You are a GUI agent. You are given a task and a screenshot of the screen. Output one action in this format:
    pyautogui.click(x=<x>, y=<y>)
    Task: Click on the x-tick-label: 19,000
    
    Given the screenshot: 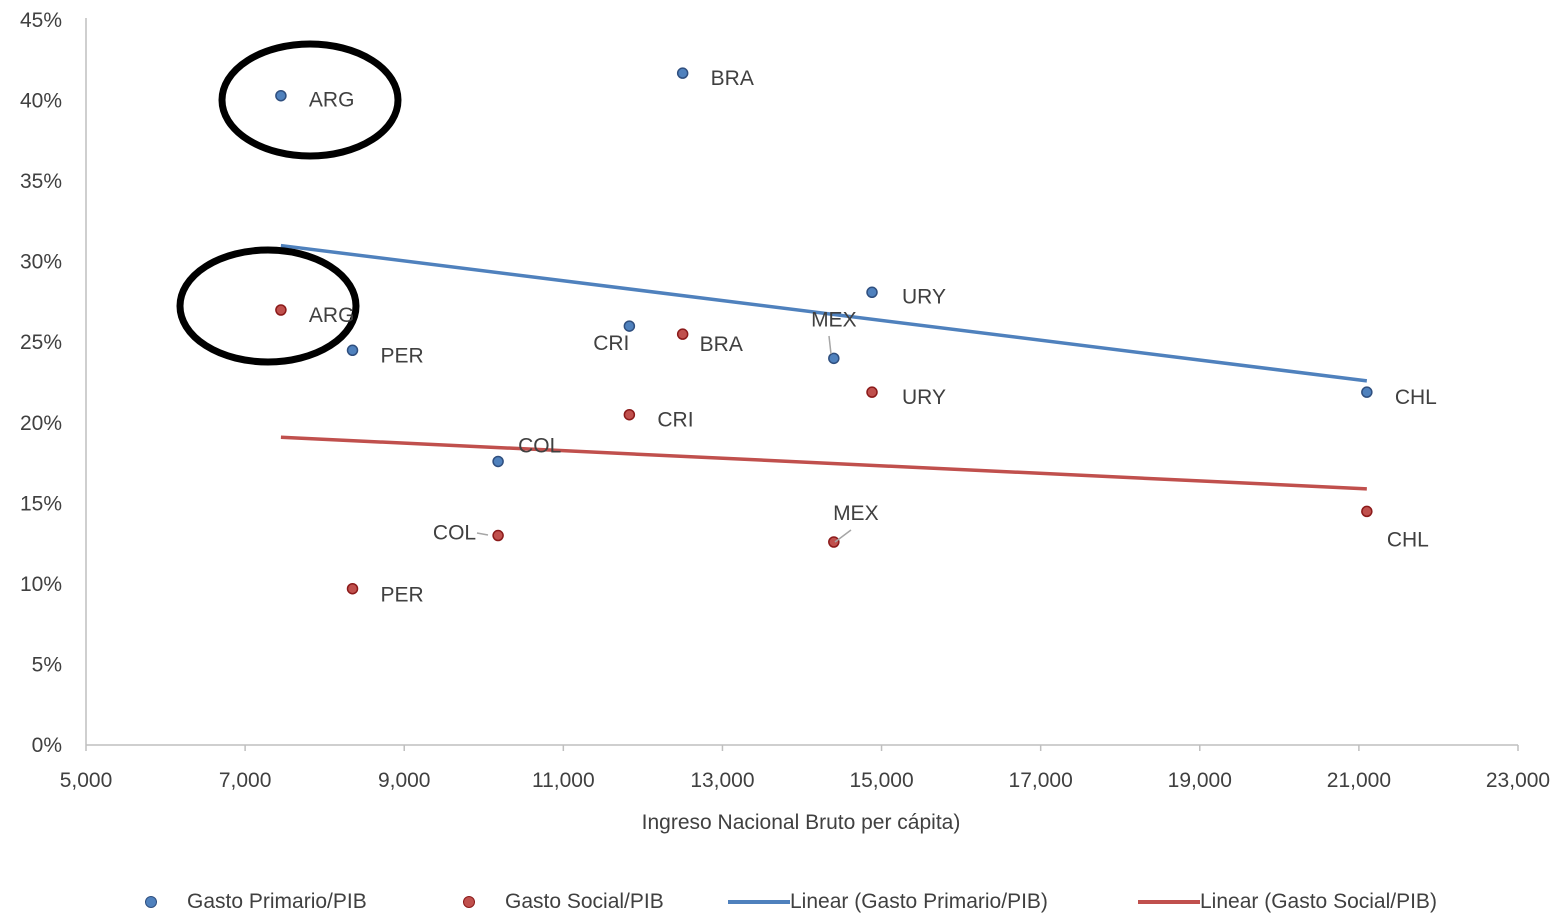 What is the action you would take?
    pyautogui.click(x=1200, y=780)
    